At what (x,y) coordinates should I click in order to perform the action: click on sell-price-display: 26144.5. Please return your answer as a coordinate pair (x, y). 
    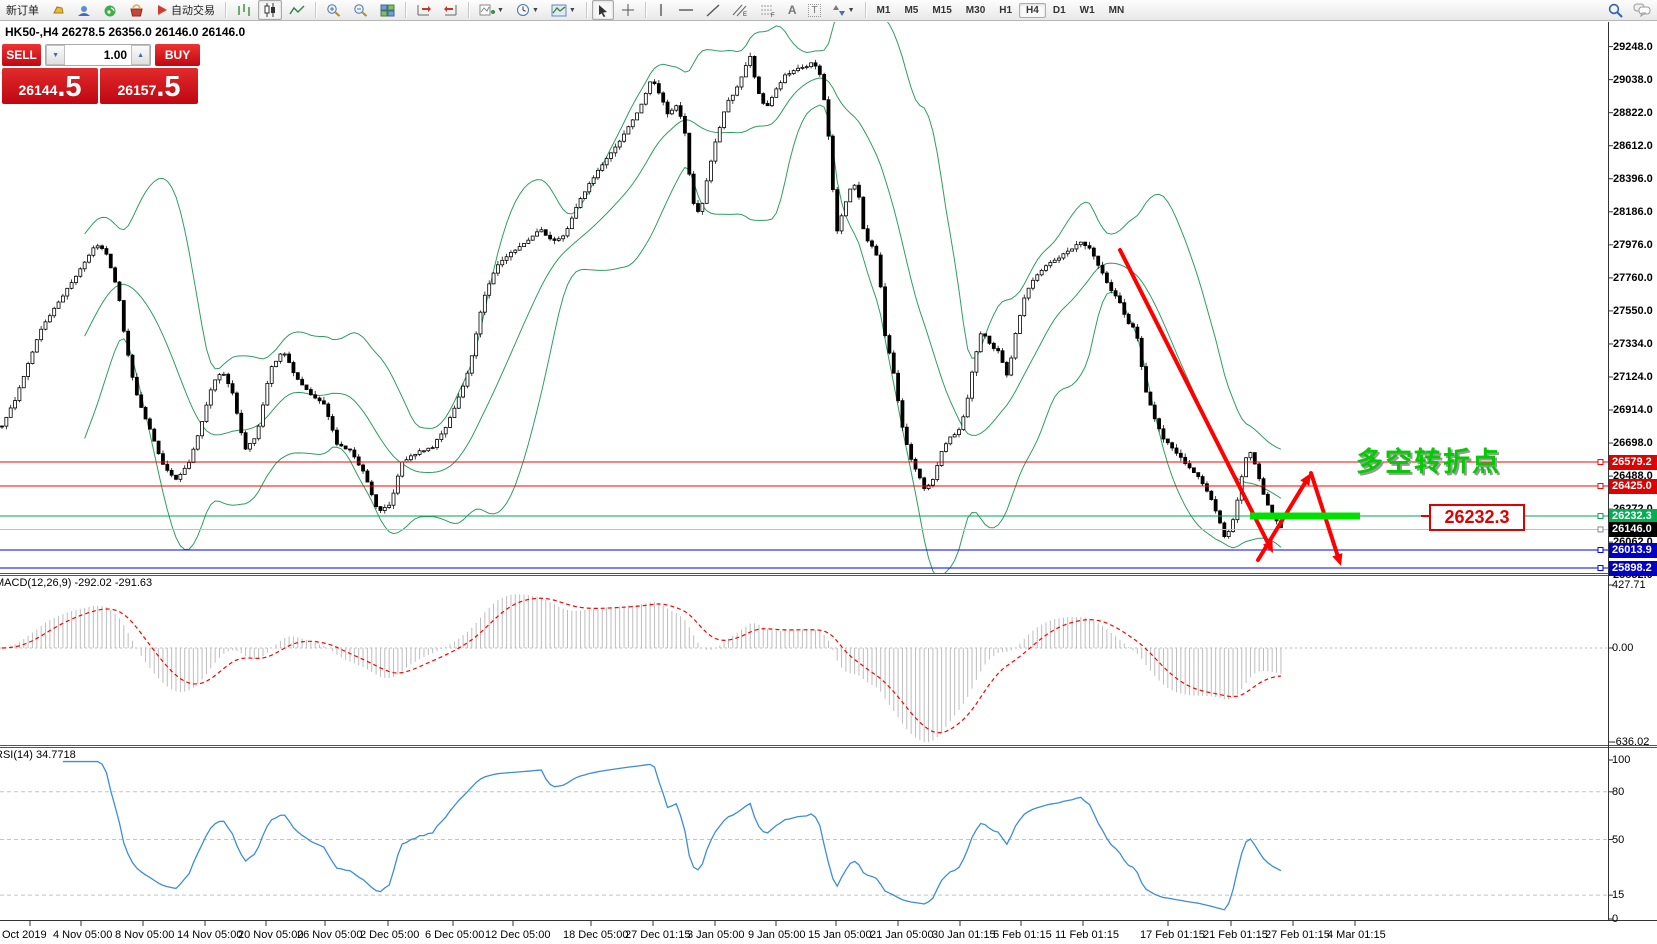
    Looking at the image, I should click on (50, 86).